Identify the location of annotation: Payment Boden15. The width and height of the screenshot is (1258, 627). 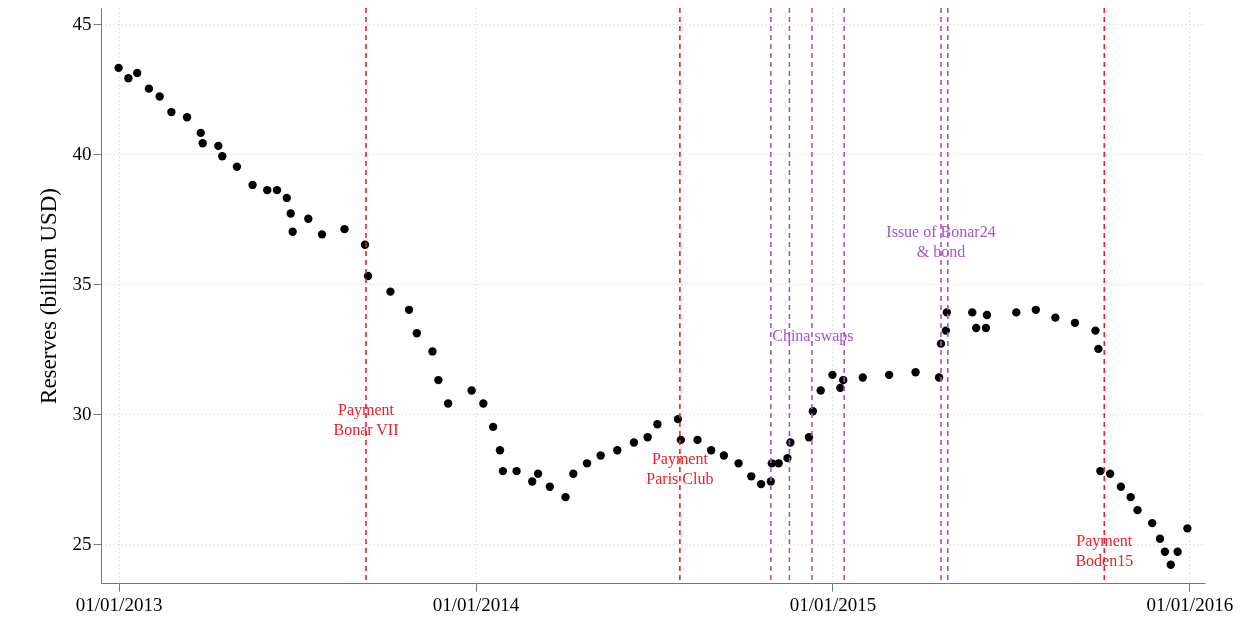
(1104, 551).